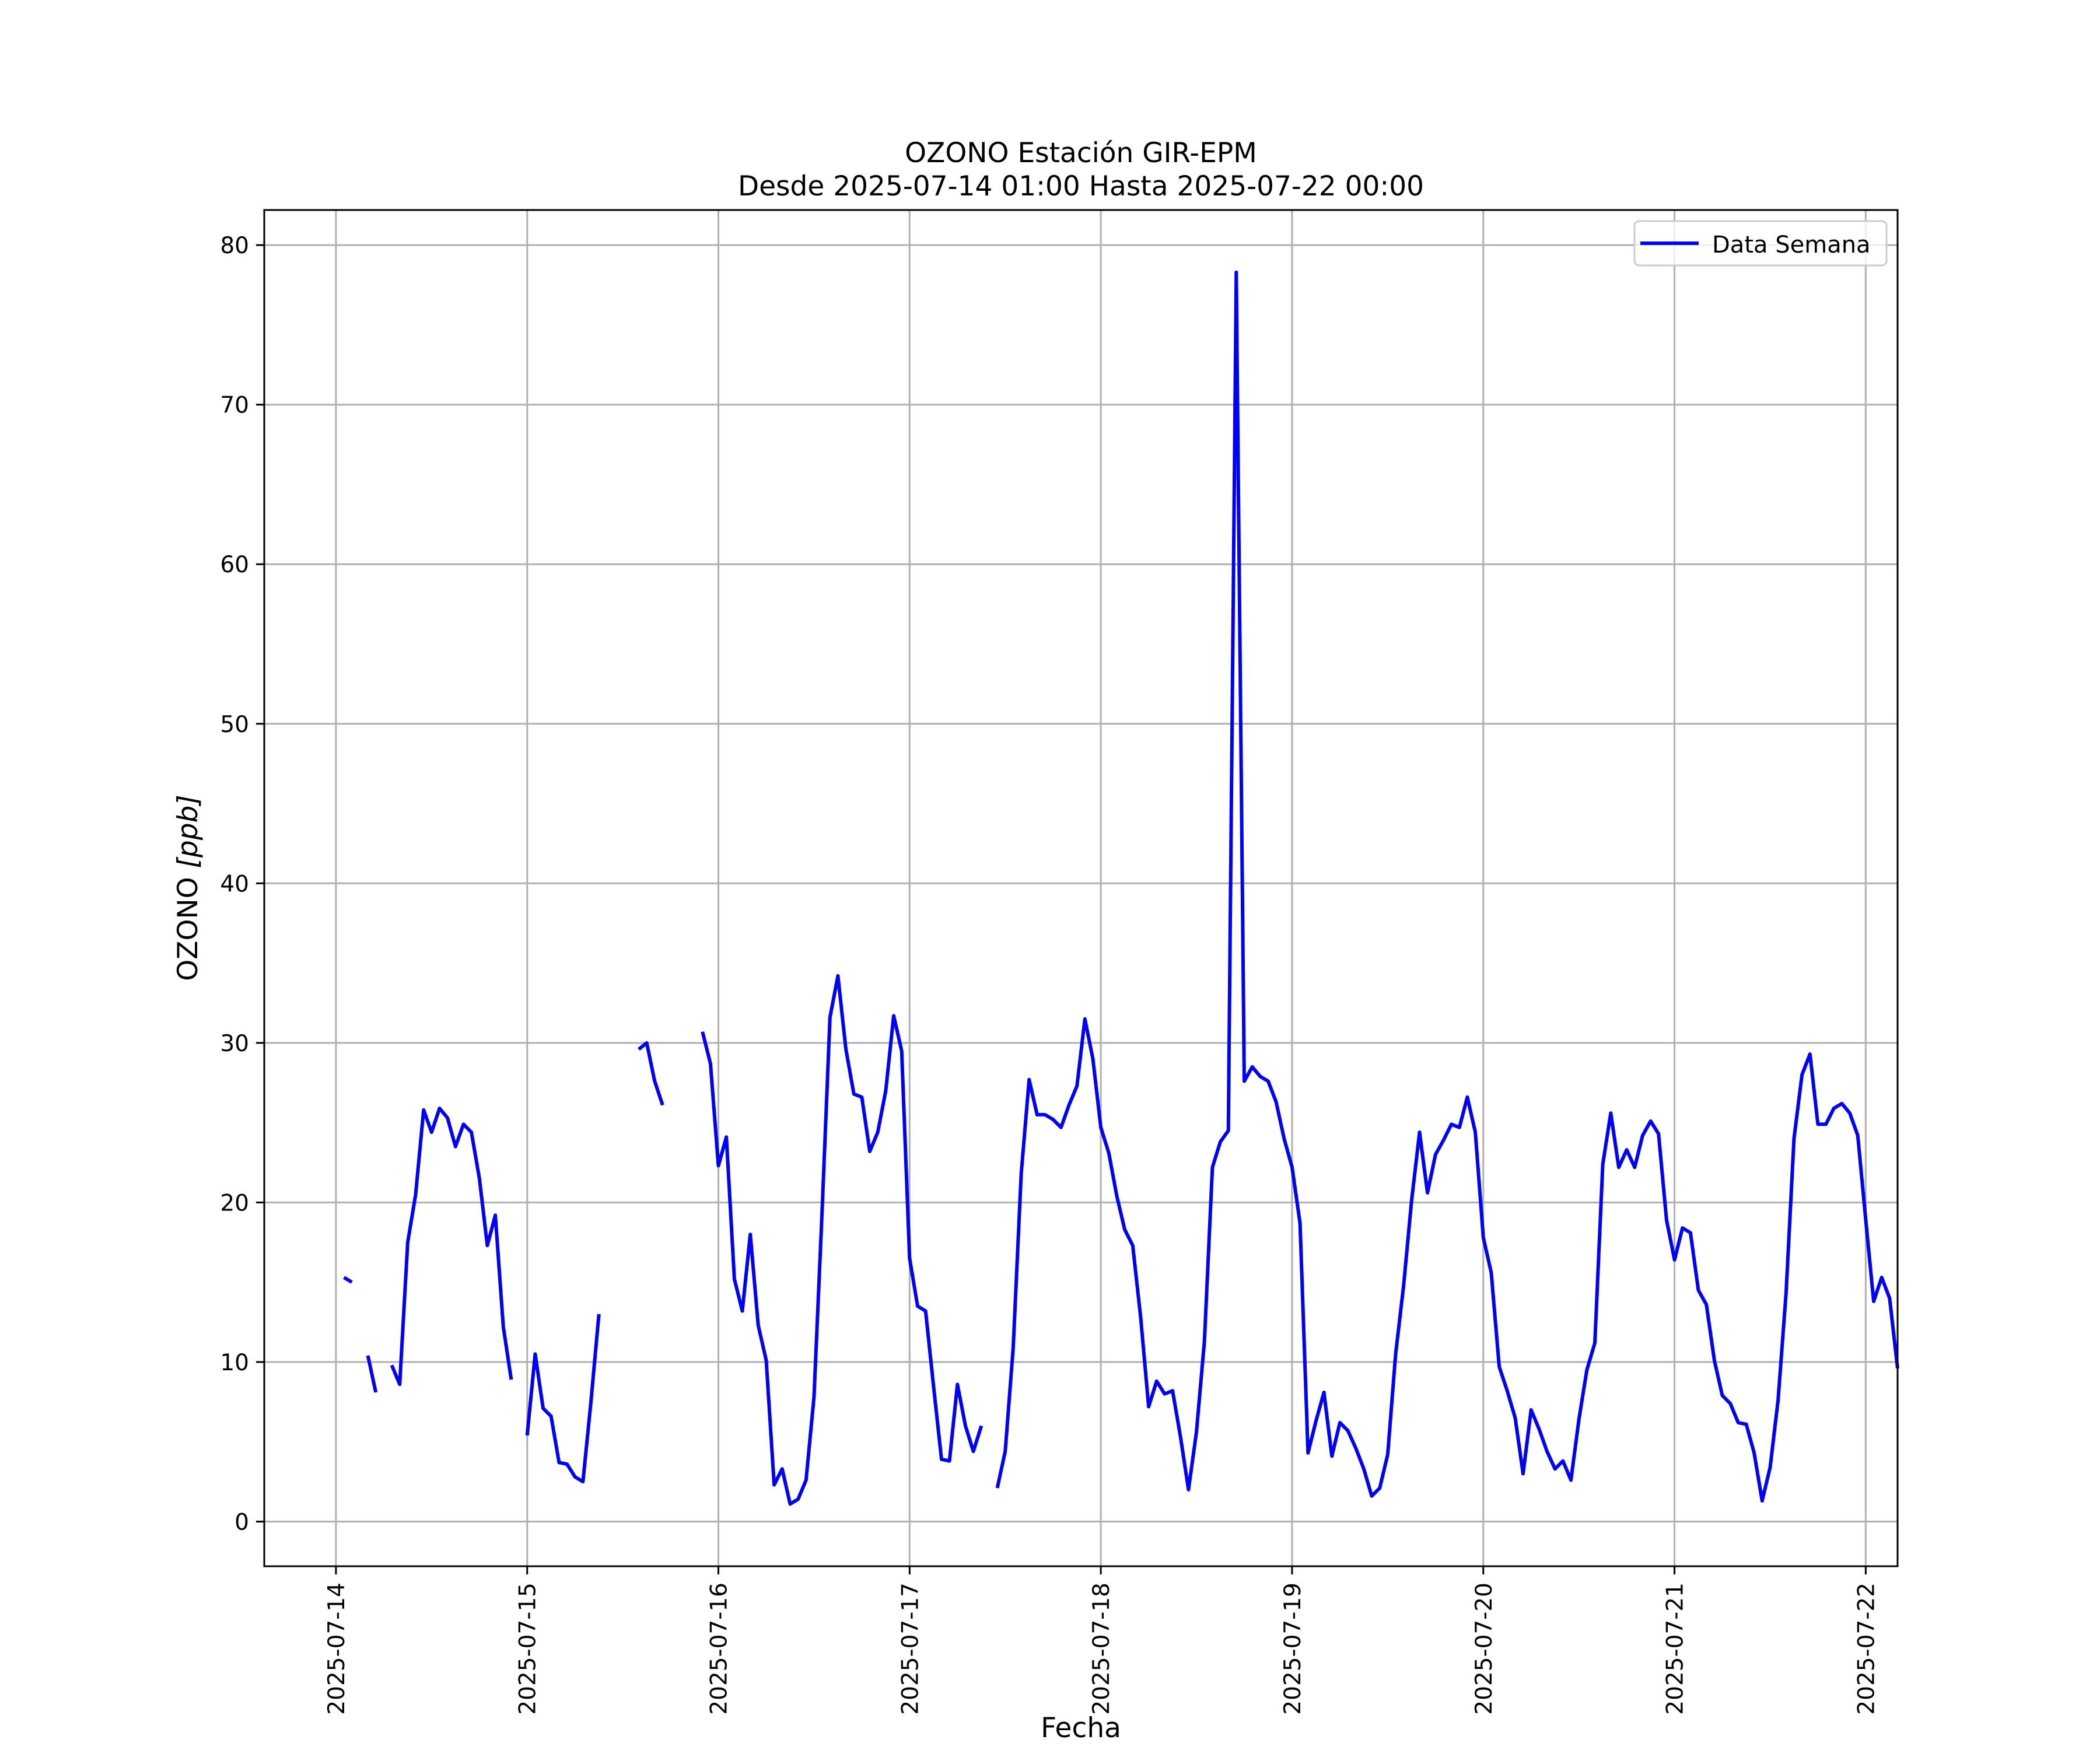  What do you see at coordinates (235, 884) in the screenshot?
I see `y-tick-label: 40` at bounding box center [235, 884].